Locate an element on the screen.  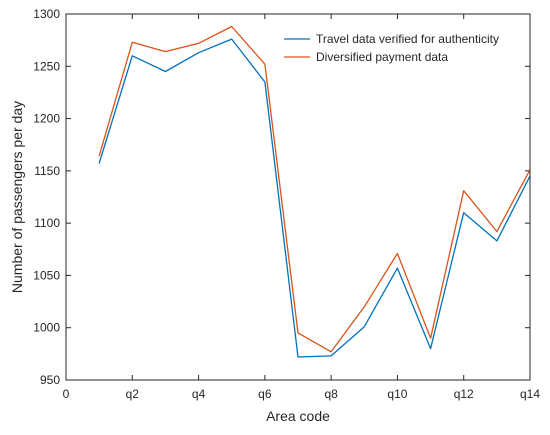
x-tick-label: q6 is located at coordinates (265, 394).